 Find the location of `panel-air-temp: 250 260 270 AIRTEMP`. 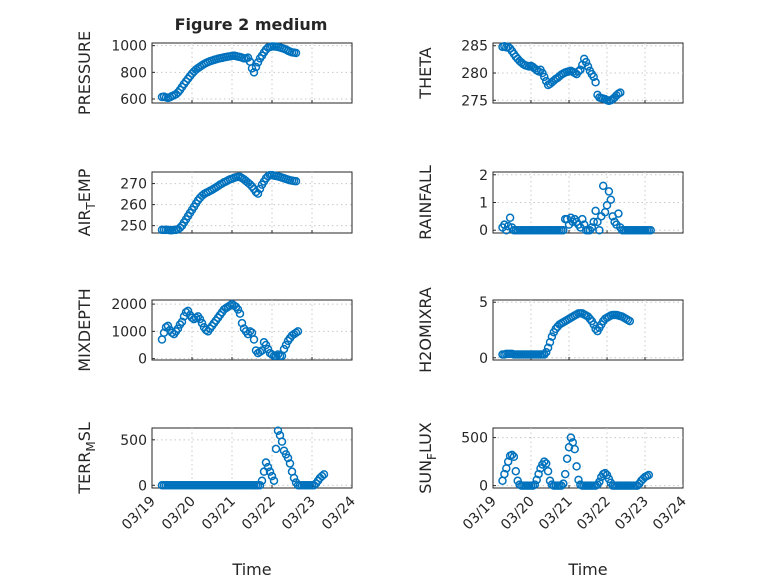

panel-air-temp: 250 260 270 AIRTEMP is located at coordinates (214, 202).